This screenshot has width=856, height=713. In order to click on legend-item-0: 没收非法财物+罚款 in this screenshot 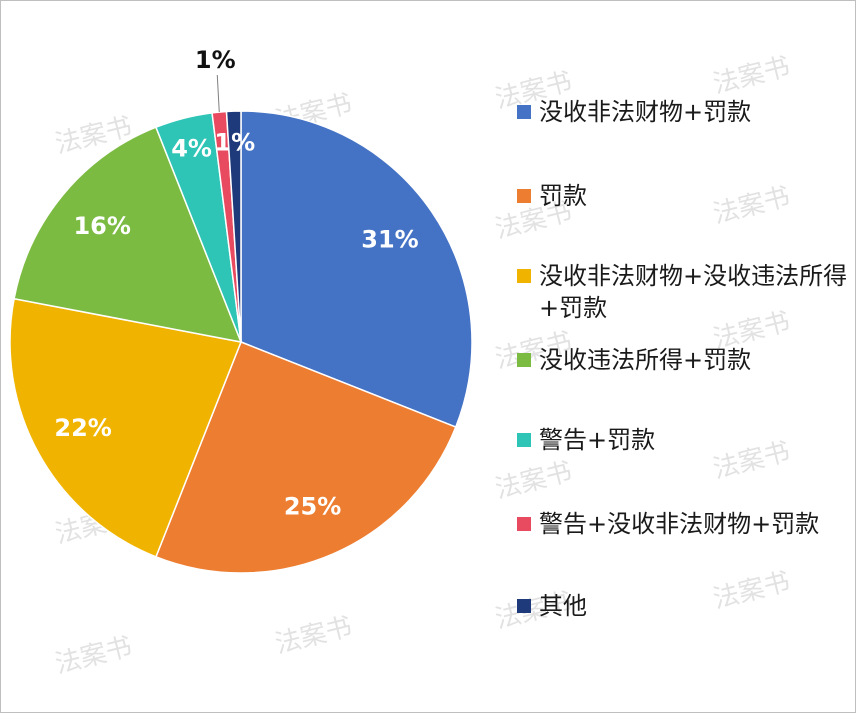, I will do `click(684, 112)`.